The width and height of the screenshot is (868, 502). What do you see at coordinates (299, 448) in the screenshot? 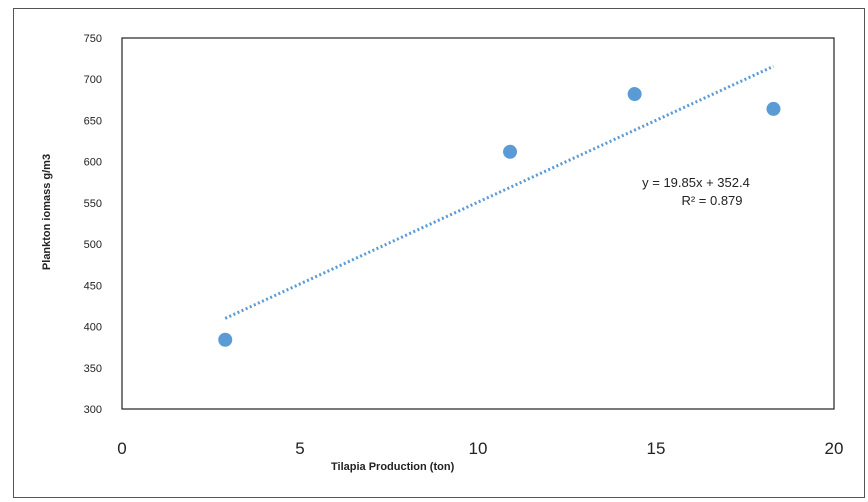
I see `x-tick-label: 5` at bounding box center [299, 448].